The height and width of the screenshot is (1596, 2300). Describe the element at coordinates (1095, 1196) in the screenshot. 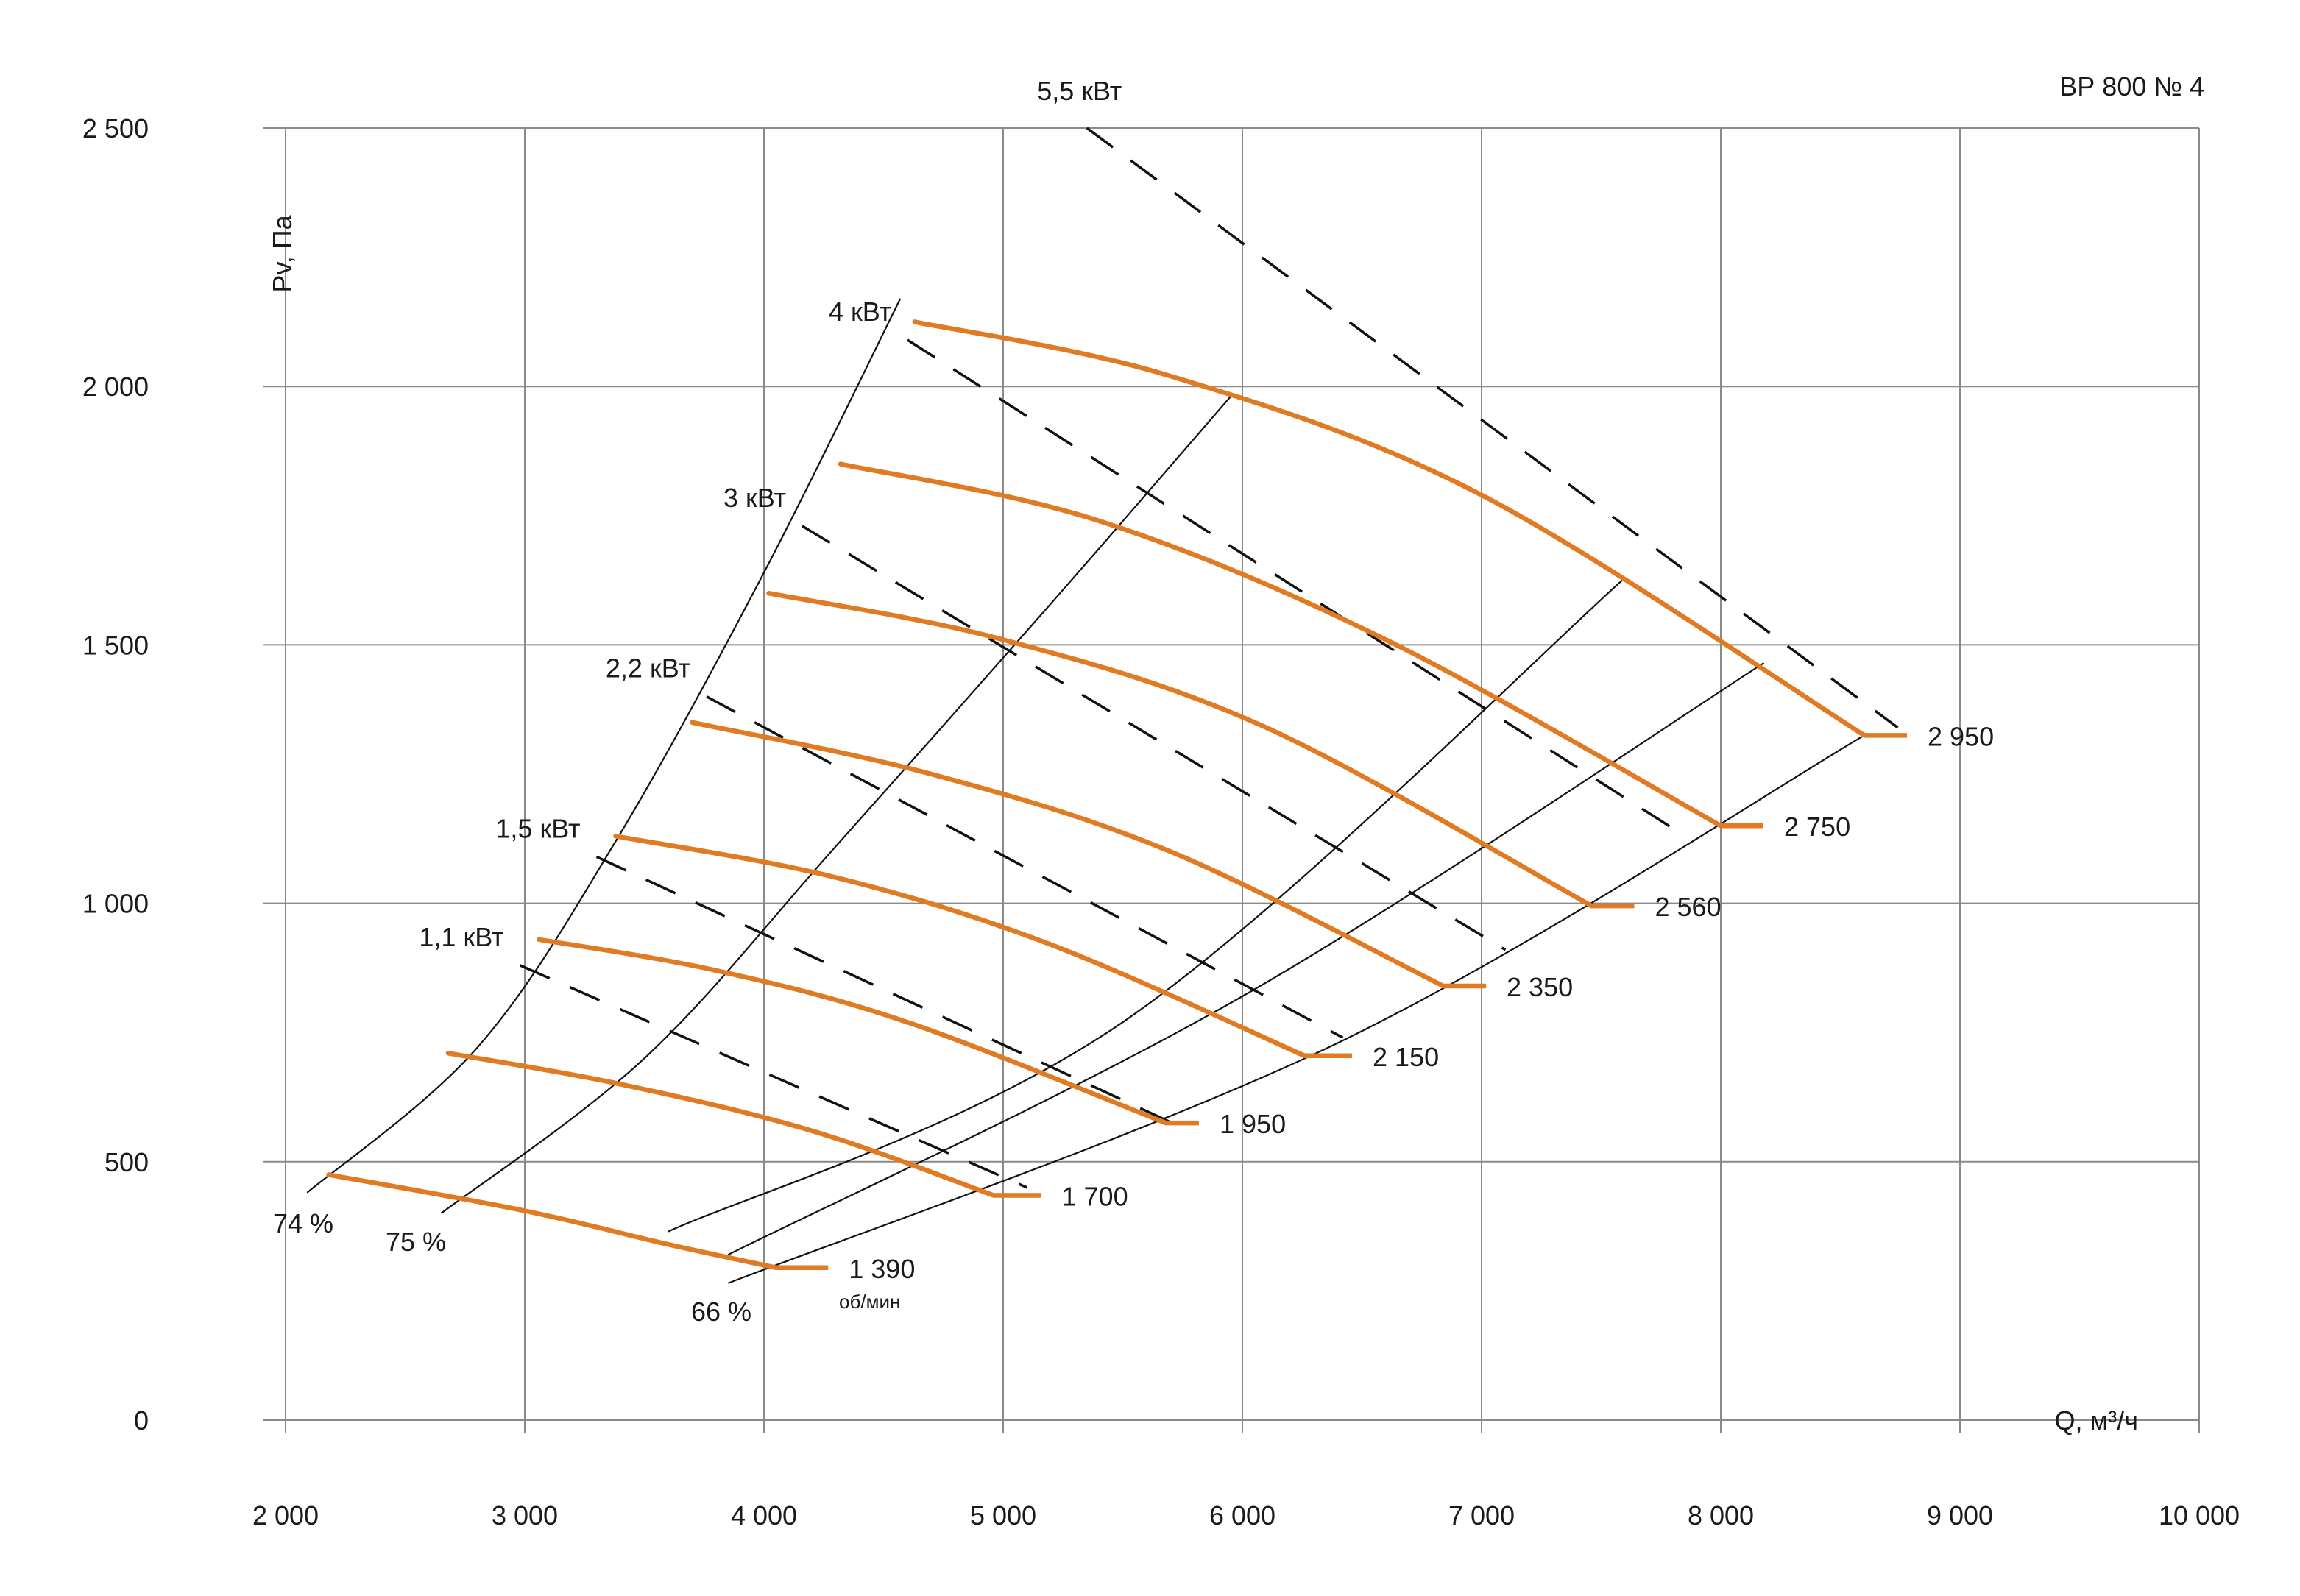

I see `speed-label: 1 700` at that location.